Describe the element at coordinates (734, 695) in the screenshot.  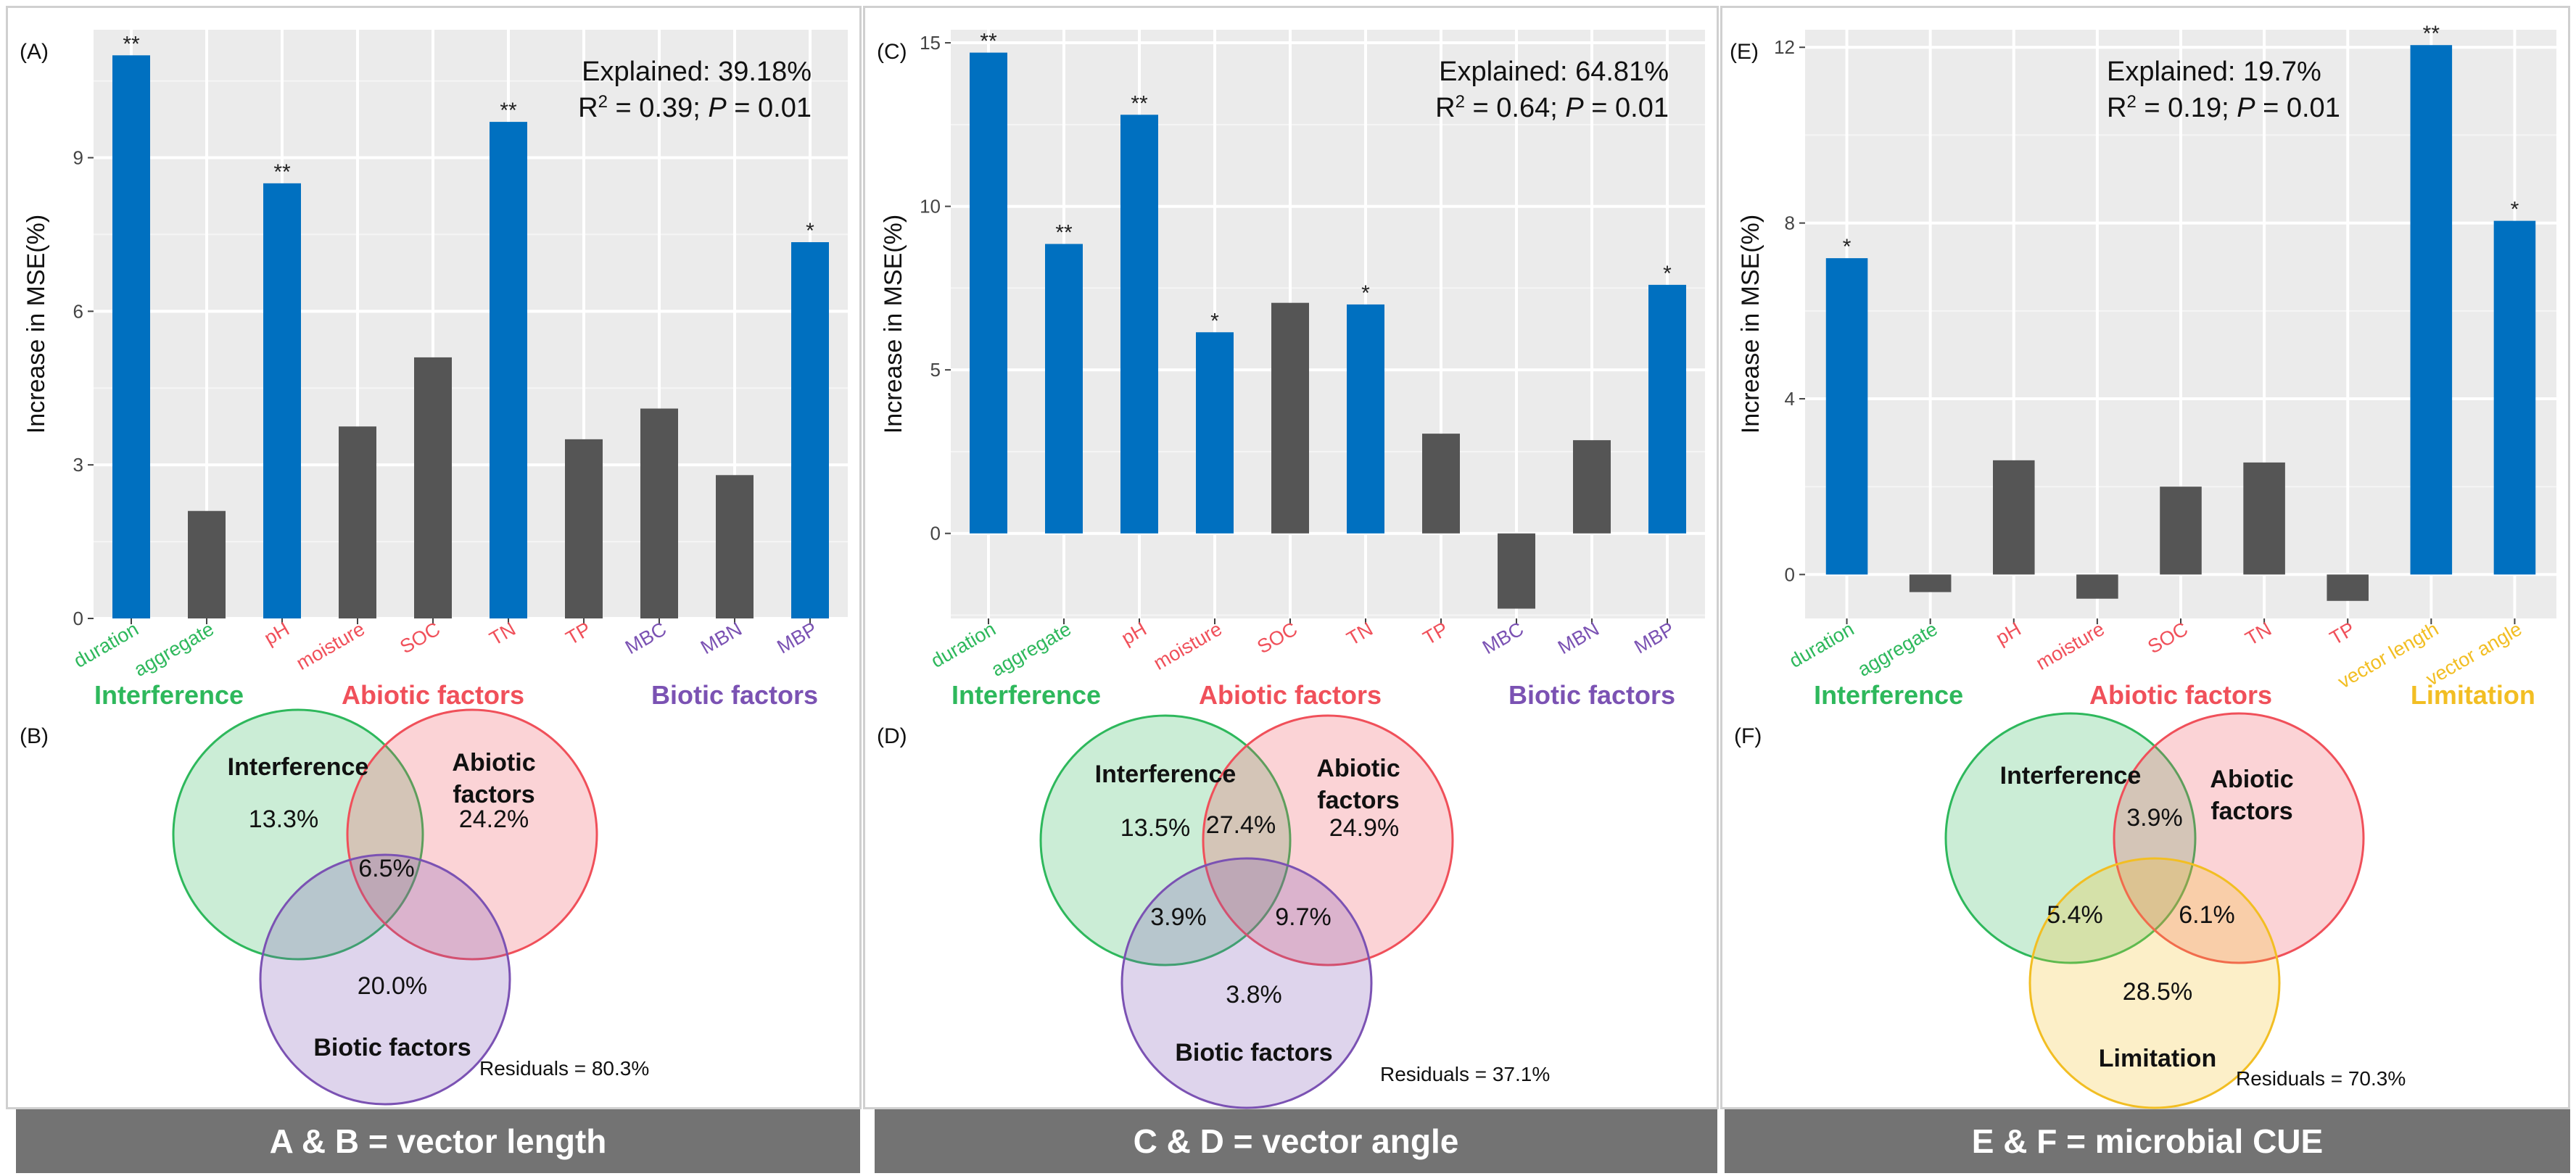
I see `group-label: Biotic factors` at that location.